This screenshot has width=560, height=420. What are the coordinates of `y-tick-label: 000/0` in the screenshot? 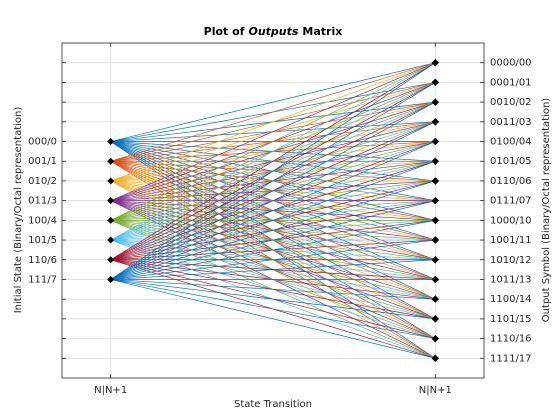 It's located at (42, 142).